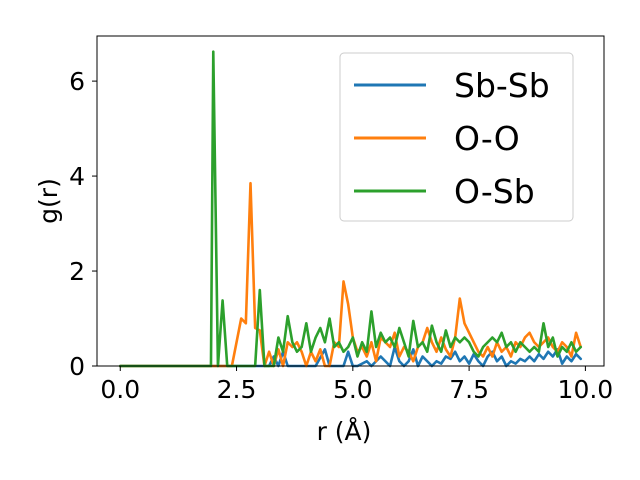 This screenshot has width=640, height=480. I want to click on legend-label-o-o: O-O, so click(487, 138).